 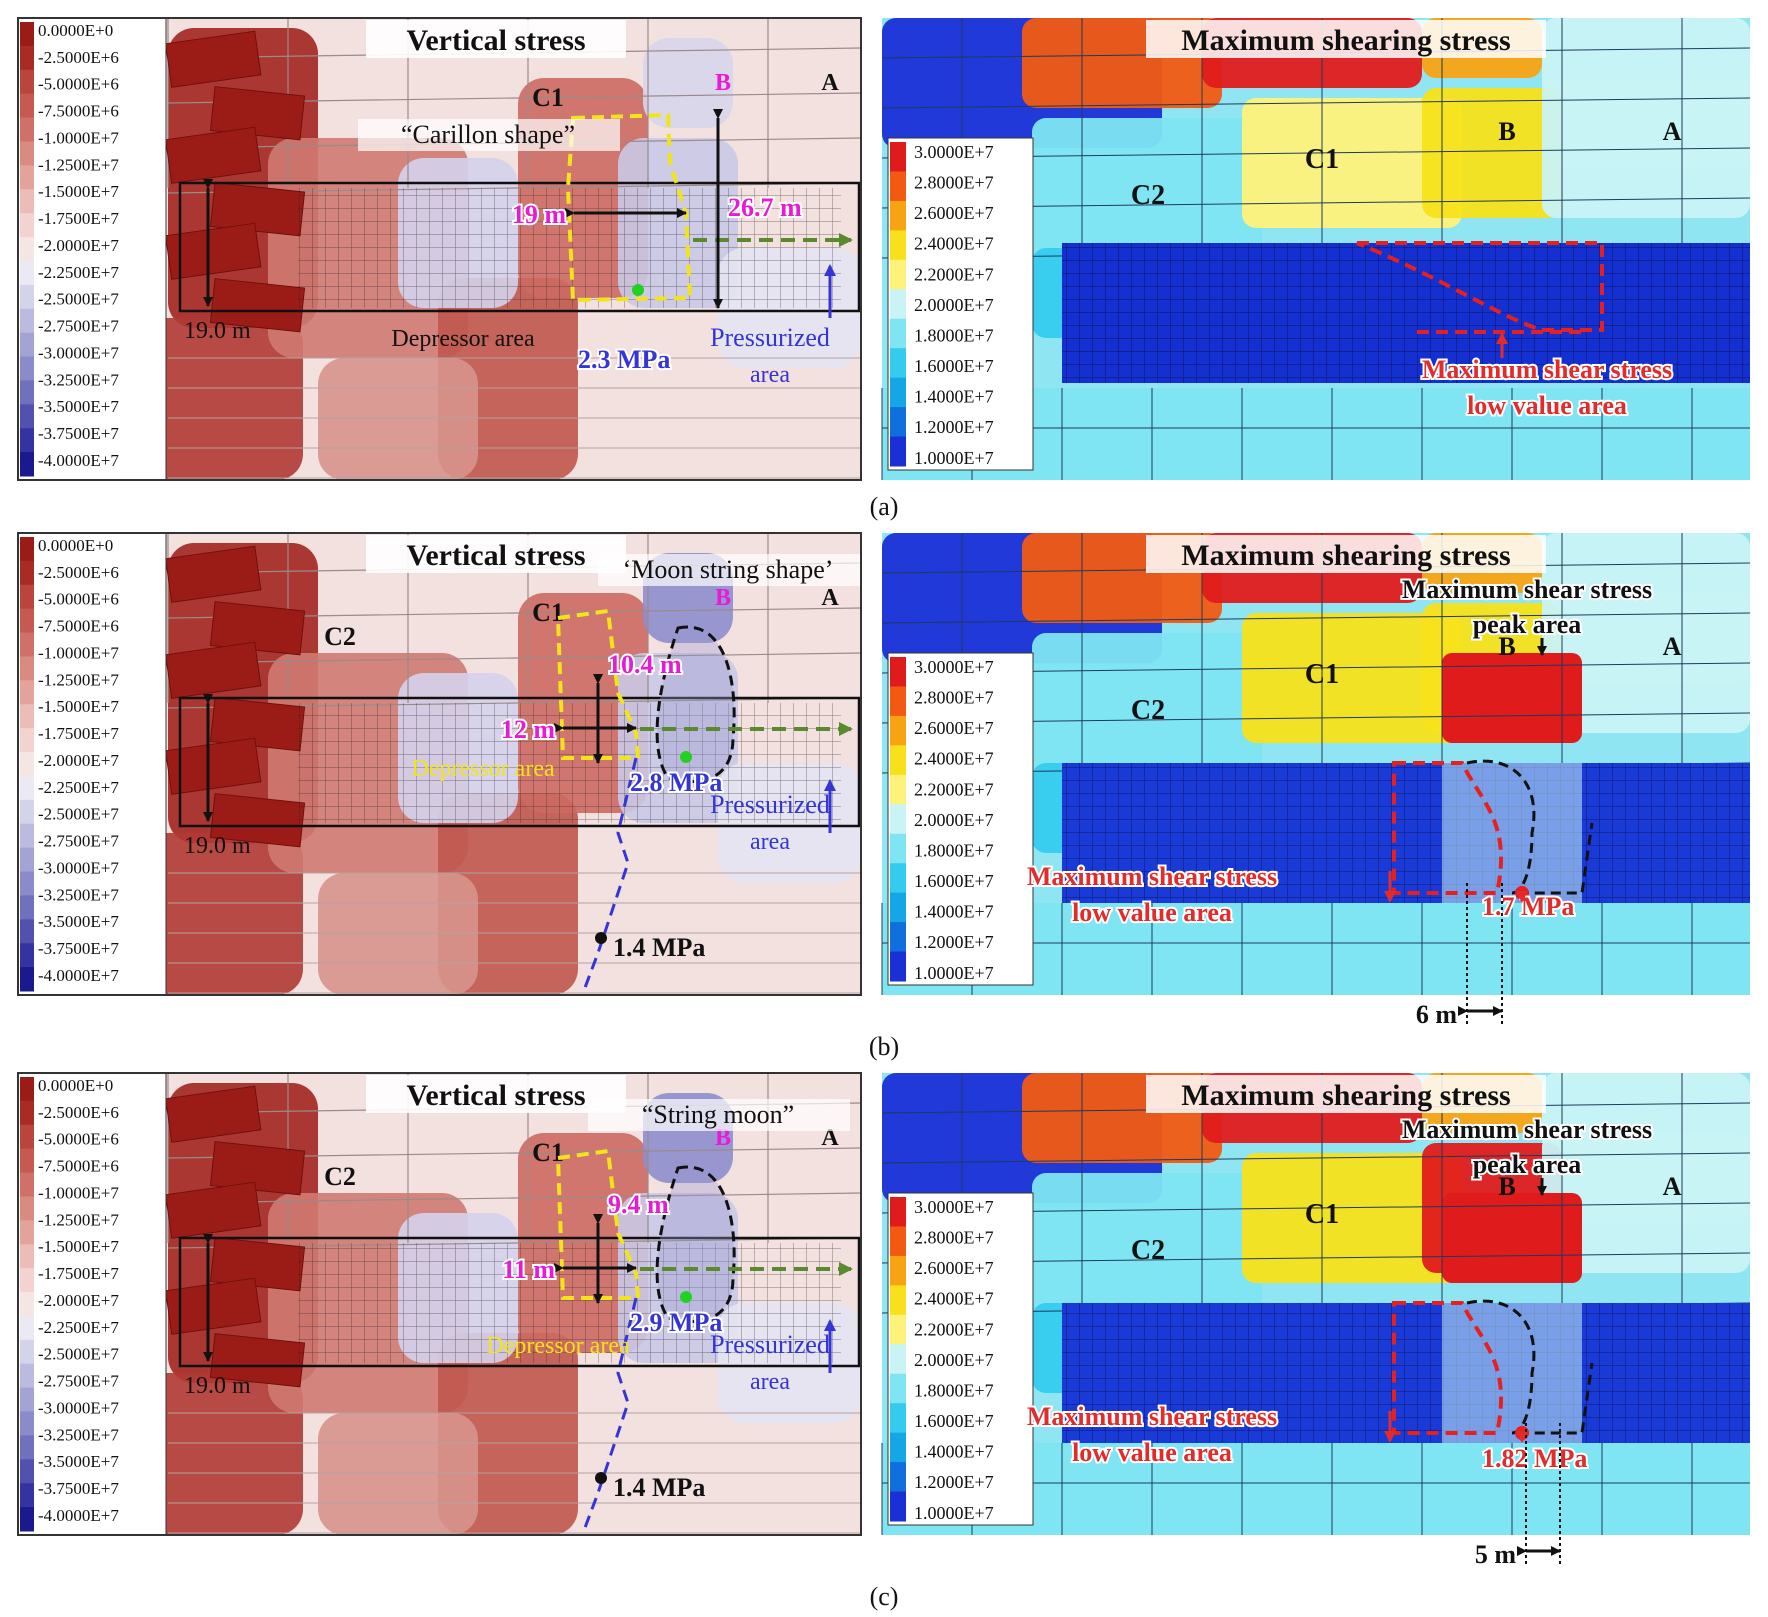 What do you see at coordinates (78, 218) in the screenshot?
I see `legend-tick-label: -1.7500E+7` at bounding box center [78, 218].